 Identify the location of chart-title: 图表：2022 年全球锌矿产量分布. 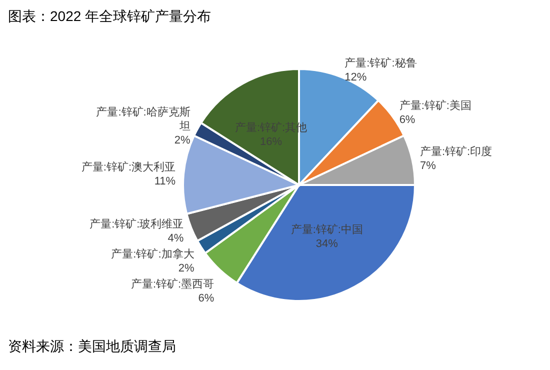
(110, 17).